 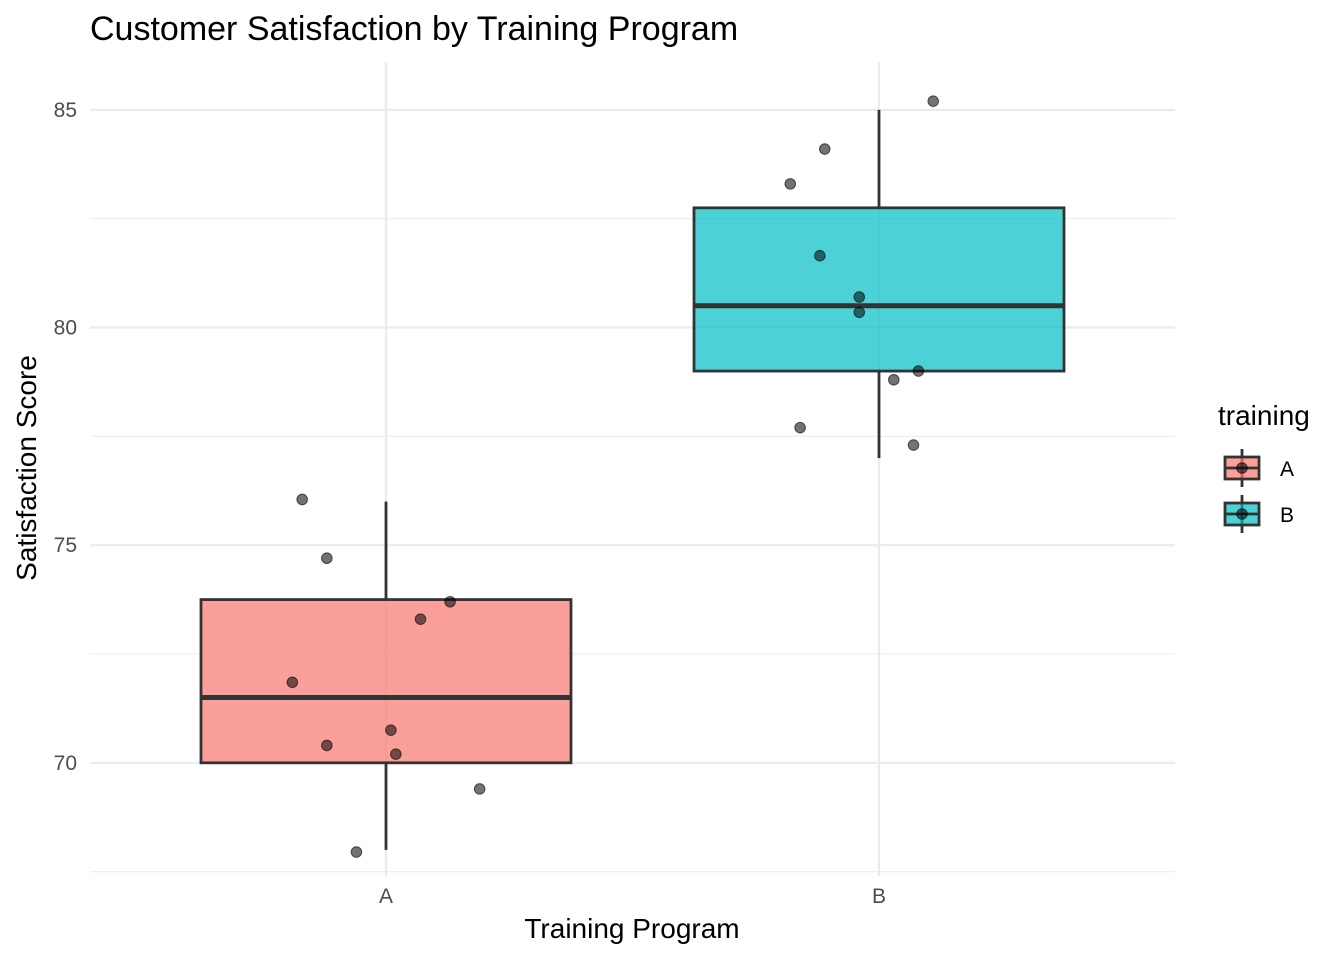 What do you see at coordinates (26, 468) in the screenshot?
I see `y-axis-title: Satisfaction Score` at bounding box center [26, 468].